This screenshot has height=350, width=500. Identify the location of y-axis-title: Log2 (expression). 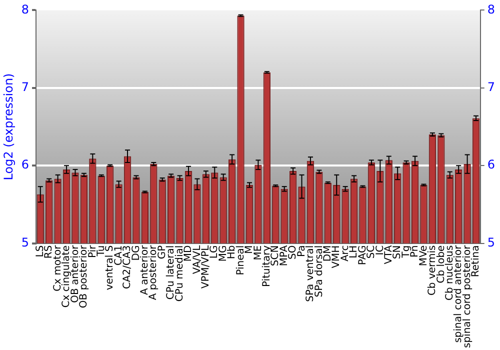
(8, 126).